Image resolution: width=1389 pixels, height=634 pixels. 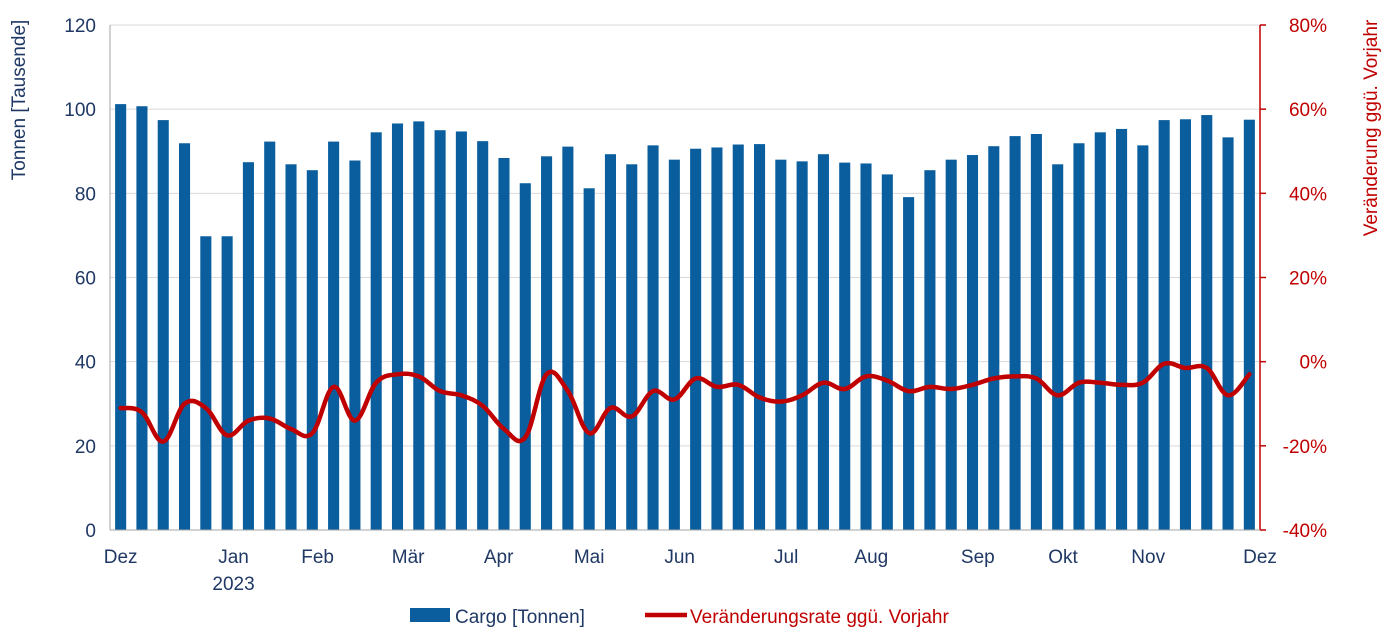 What do you see at coordinates (1308, 194) in the screenshot?
I see `right-tick-label: 40%` at bounding box center [1308, 194].